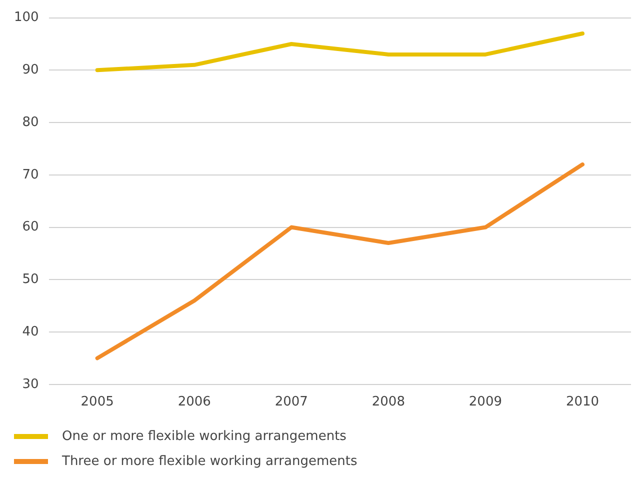  What do you see at coordinates (204, 436) in the screenshot?
I see `legend-label: One or more flexible working arrangements` at bounding box center [204, 436].